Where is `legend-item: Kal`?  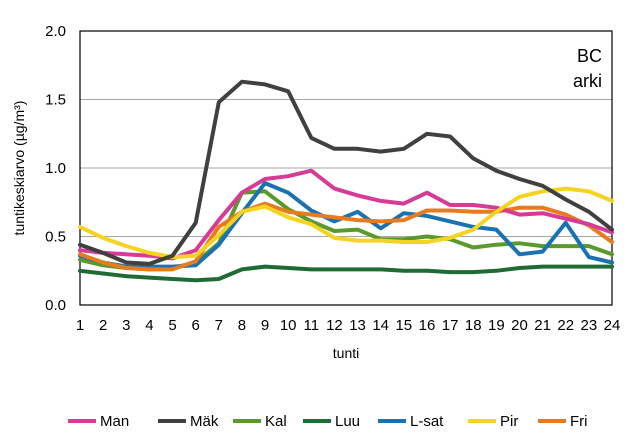
legend-item: Kal is located at coordinates (260, 421).